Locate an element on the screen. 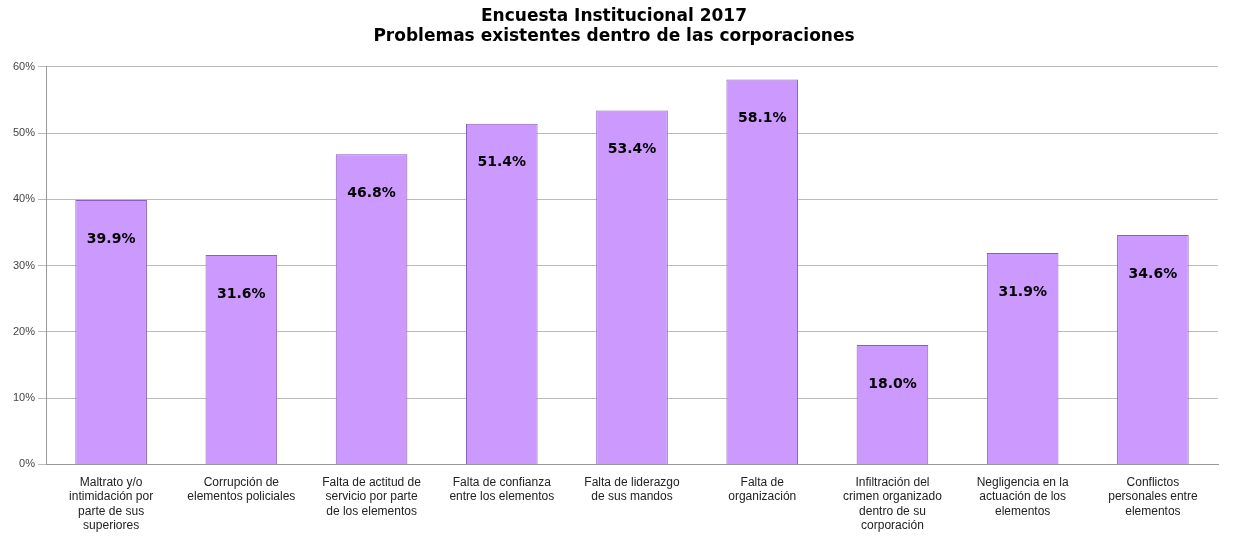 Image resolution: width=1248 pixels, height=540 pixels. x-tick-label: Falta de actitud de servicio por parte de los elementos is located at coordinates (372, 496).